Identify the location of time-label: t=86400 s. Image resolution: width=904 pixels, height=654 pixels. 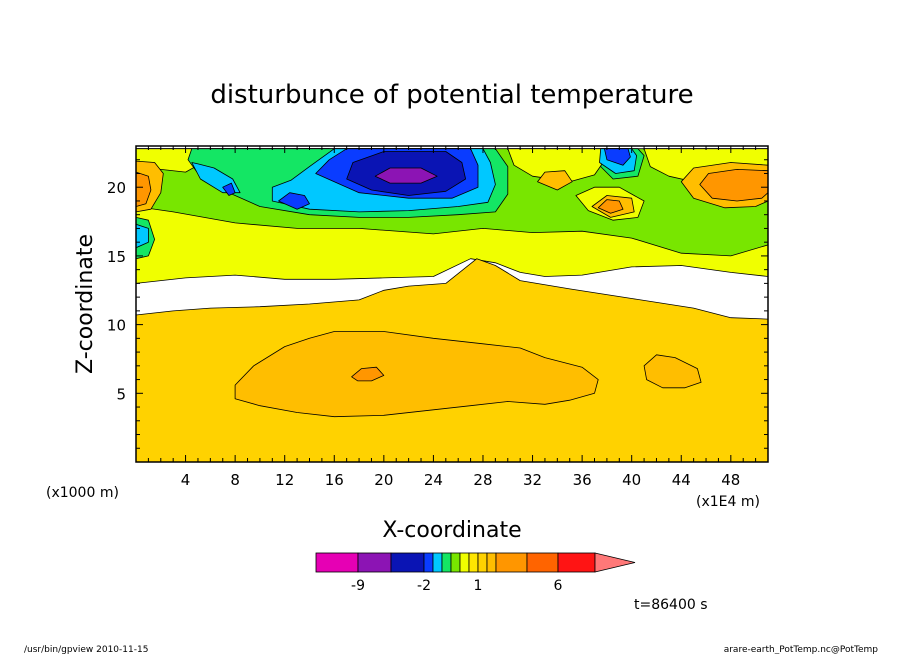
(671, 605).